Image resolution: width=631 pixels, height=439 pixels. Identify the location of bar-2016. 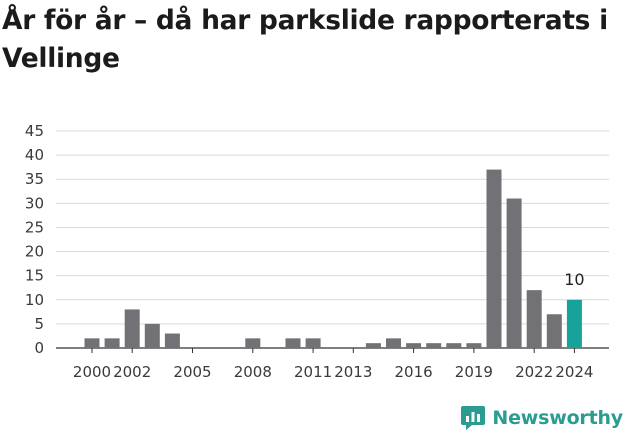
(414, 345).